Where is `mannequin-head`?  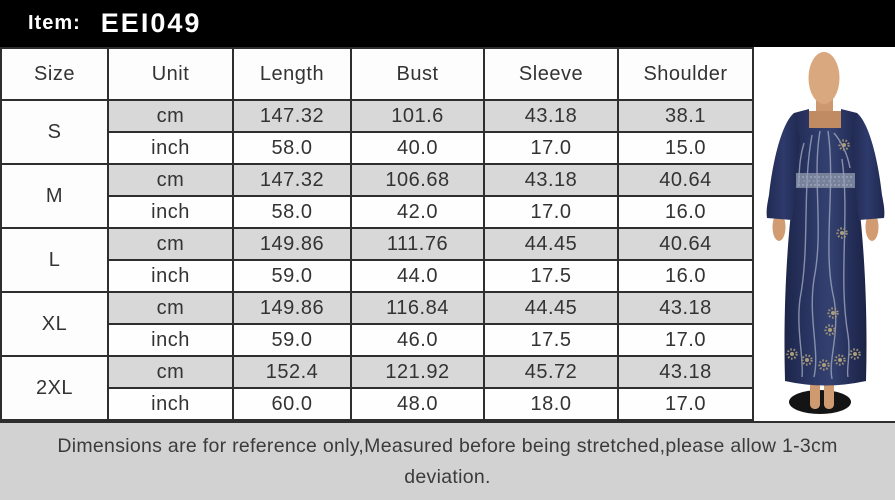 mannequin-head is located at coordinates (824, 78).